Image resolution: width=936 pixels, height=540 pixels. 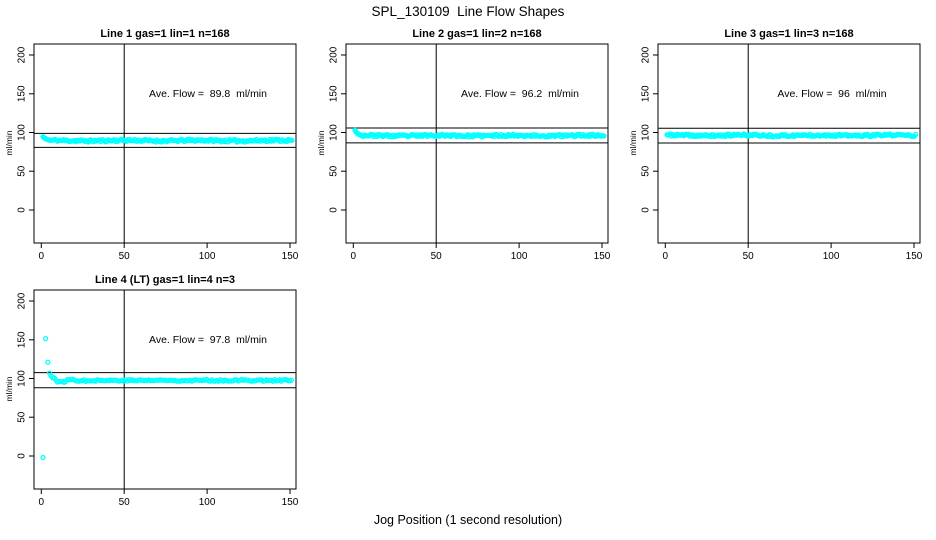 I want to click on plot-svg-4: 0 50 100 150 0 50 100 150 200, so click(x=158, y=398).